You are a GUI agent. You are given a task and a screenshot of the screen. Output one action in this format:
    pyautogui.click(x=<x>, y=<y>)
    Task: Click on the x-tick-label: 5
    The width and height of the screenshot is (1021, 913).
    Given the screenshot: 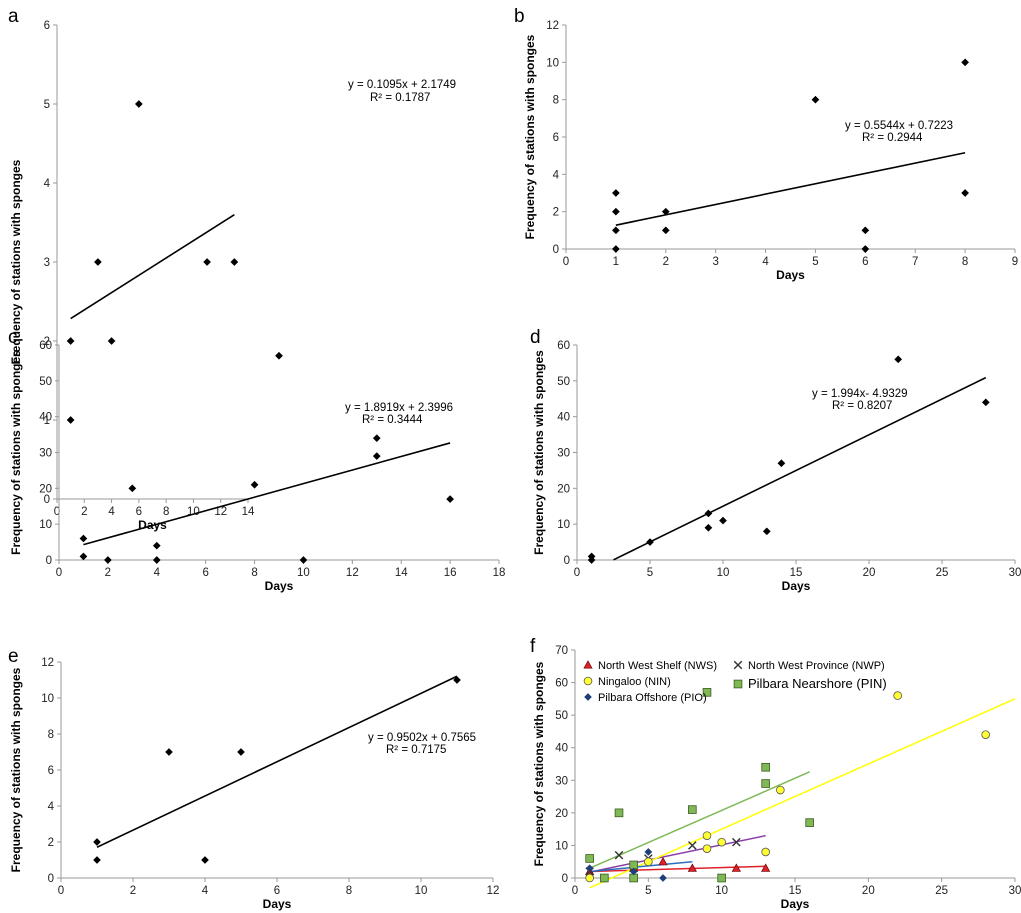 What is the action you would take?
    pyautogui.click(x=648, y=891)
    